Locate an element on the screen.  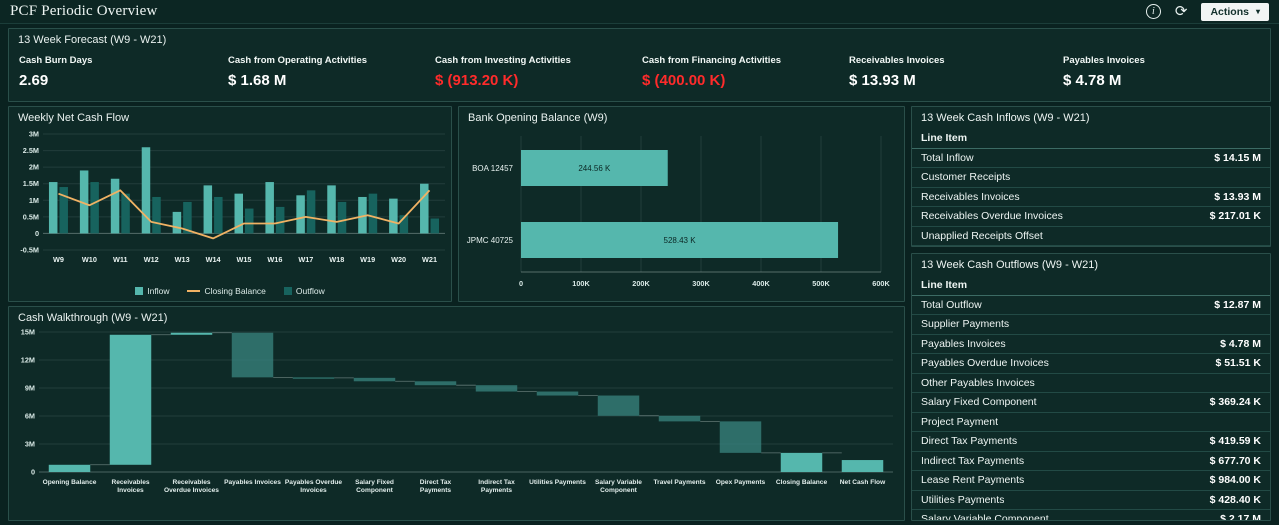
page-title: PCF Periodic Overview is located at coordinates (84, 11).